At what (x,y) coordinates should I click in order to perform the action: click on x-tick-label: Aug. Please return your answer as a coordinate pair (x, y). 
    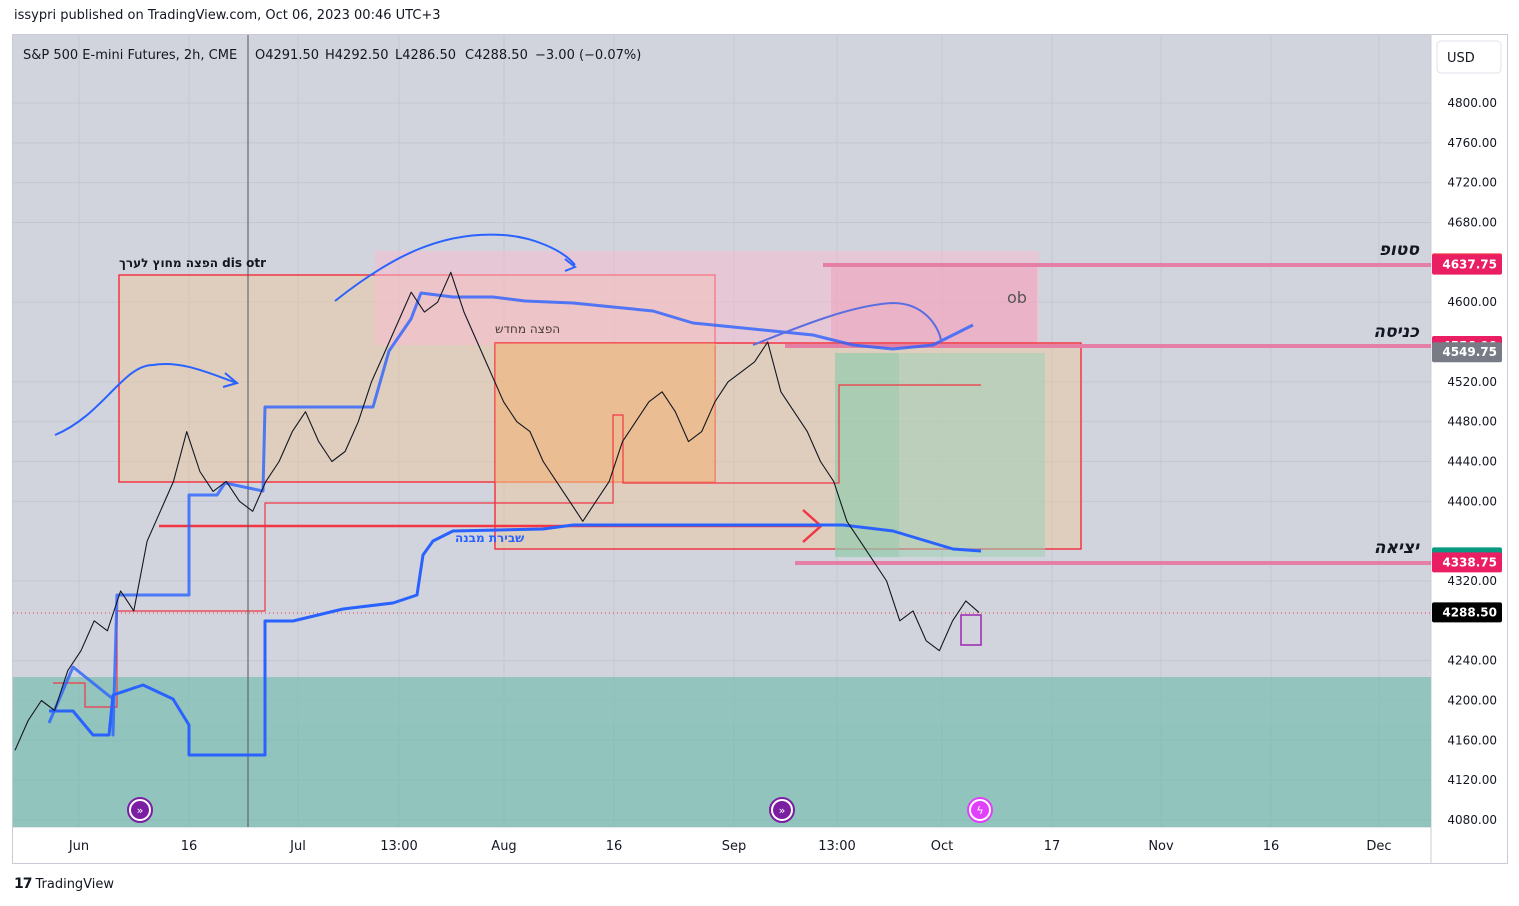
    Looking at the image, I should click on (503, 846).